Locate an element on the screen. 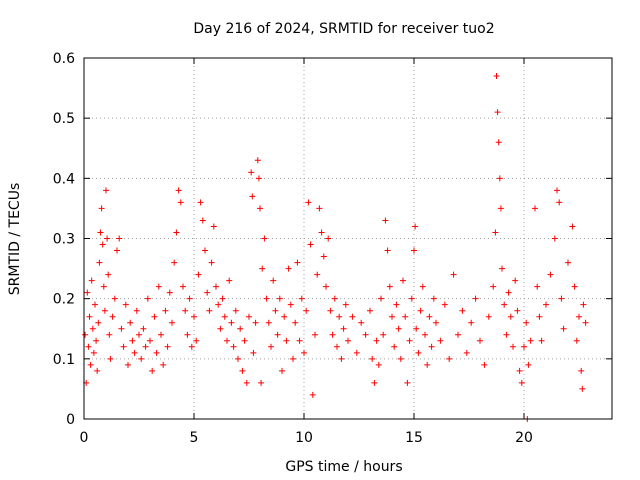 The height and width of the screenshot is (480, 640). x-tick-label: 0 is located at coordinates (84, 438).